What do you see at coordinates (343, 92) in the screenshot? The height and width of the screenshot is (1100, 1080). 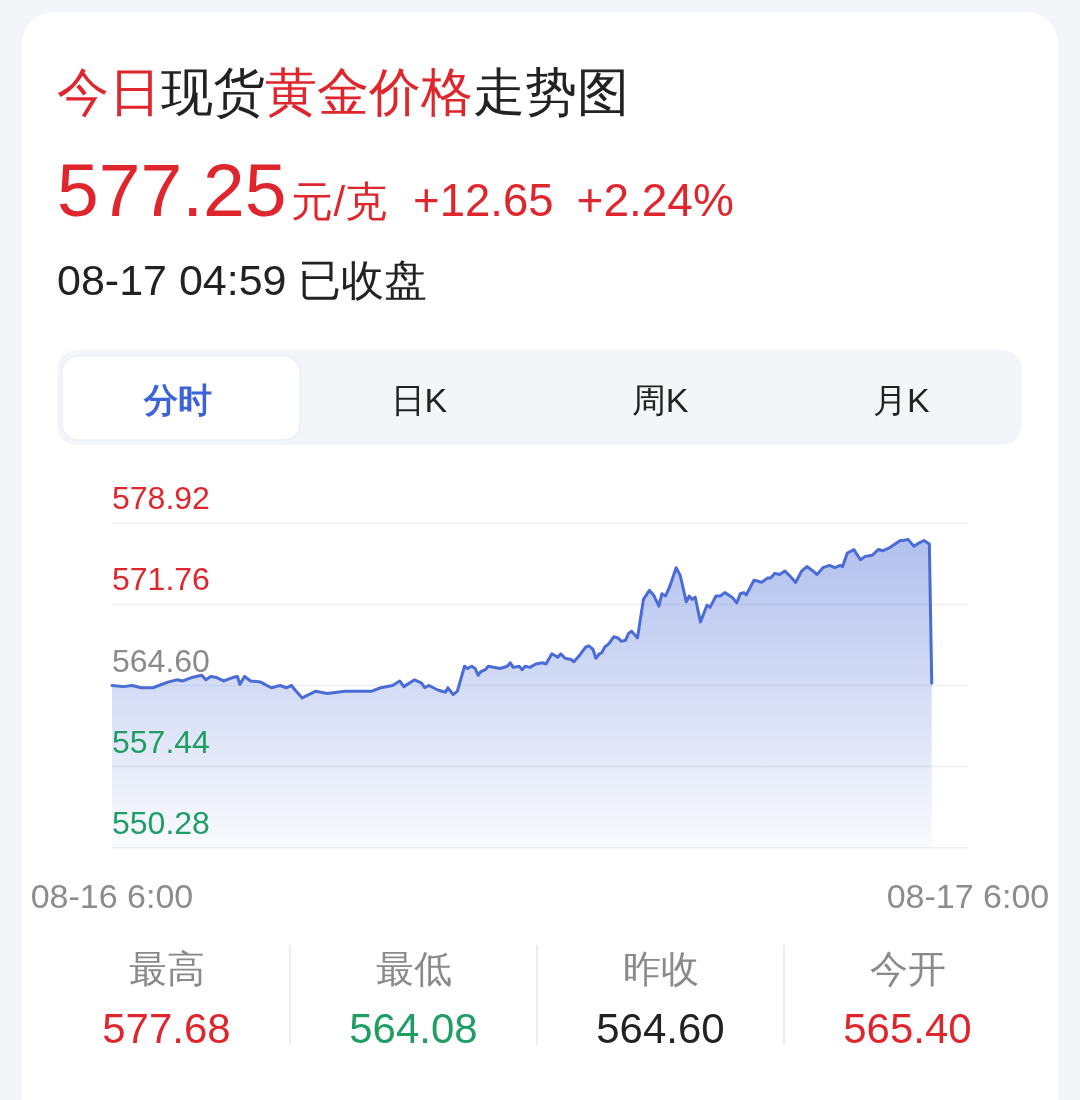 I see `title: 今日现货黄金价格走势图` at bounding box center [343, 92].